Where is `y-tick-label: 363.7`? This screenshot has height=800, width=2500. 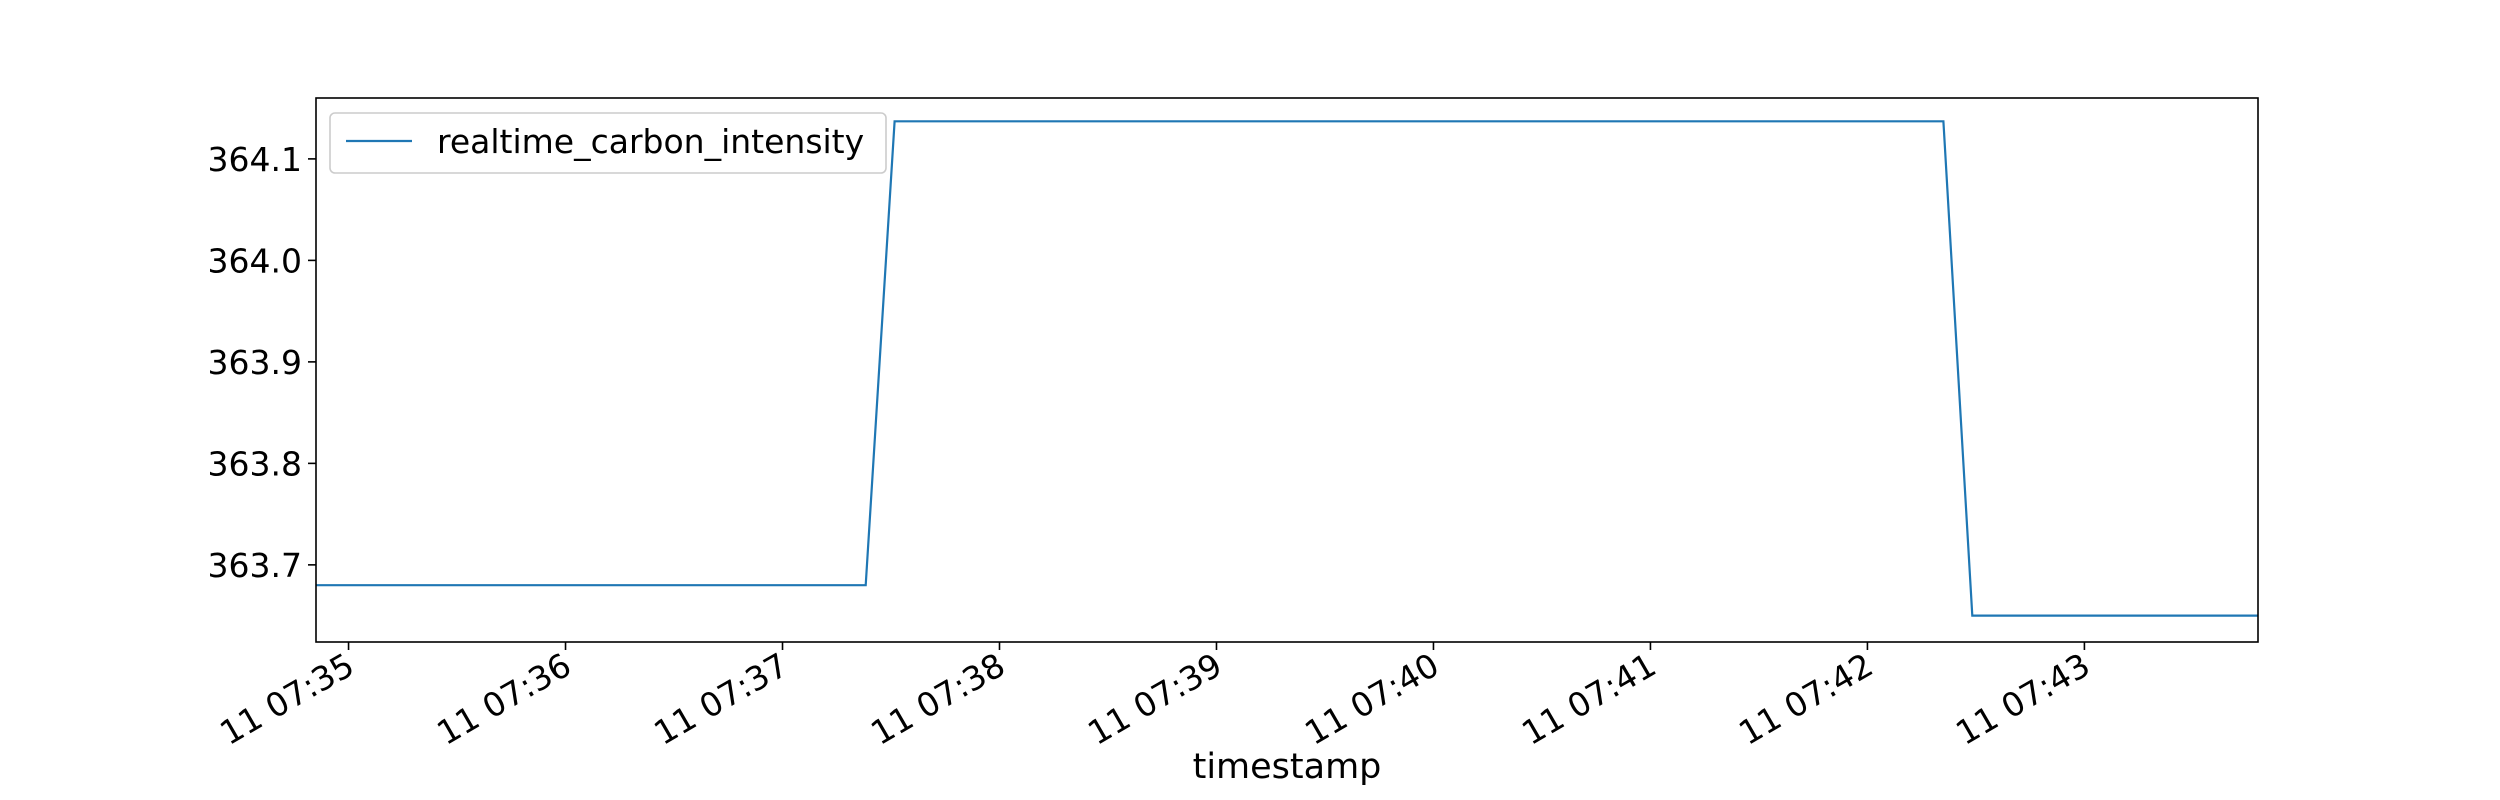
y-tick-label: 363.7 is located at coordinates (255, 565).